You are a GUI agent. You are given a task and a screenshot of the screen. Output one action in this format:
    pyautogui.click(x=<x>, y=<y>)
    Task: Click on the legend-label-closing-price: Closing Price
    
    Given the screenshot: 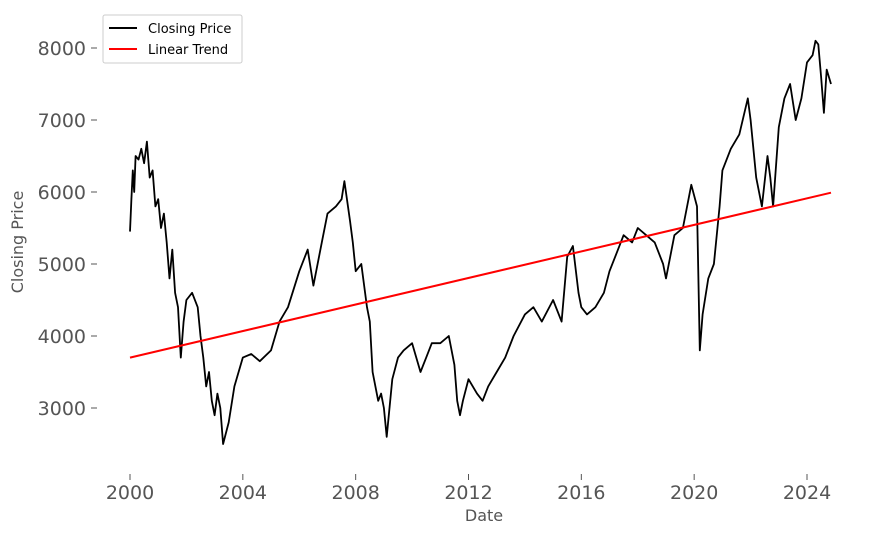 What is the action you would take?
    pyautogui.click(x=189, y=29)
    